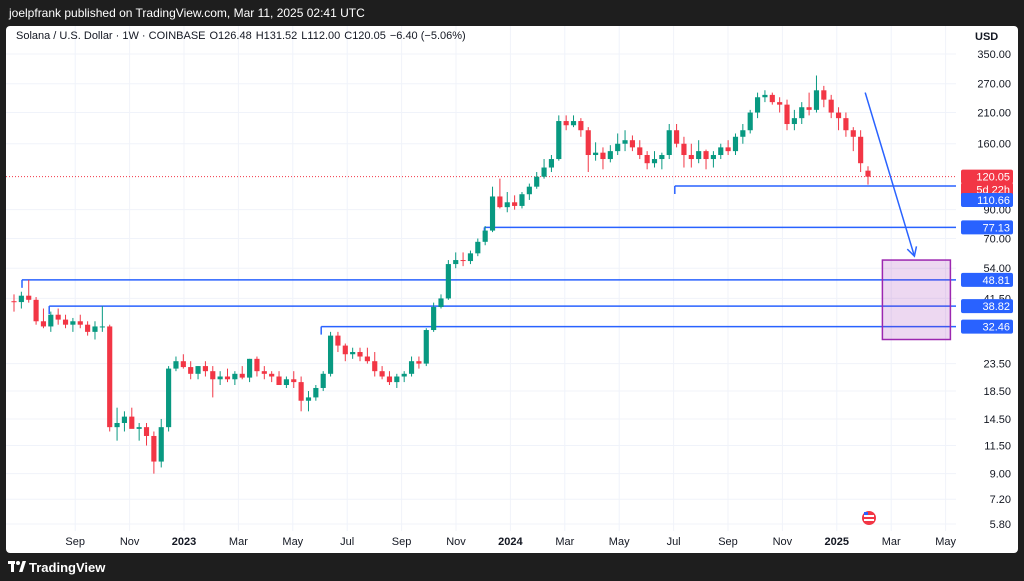 The height and width of the screenshot is (581, 1024). Describe the element at coordinates (238, 542) in the screenshot. I see `x-tick-label: Mar` at that location.